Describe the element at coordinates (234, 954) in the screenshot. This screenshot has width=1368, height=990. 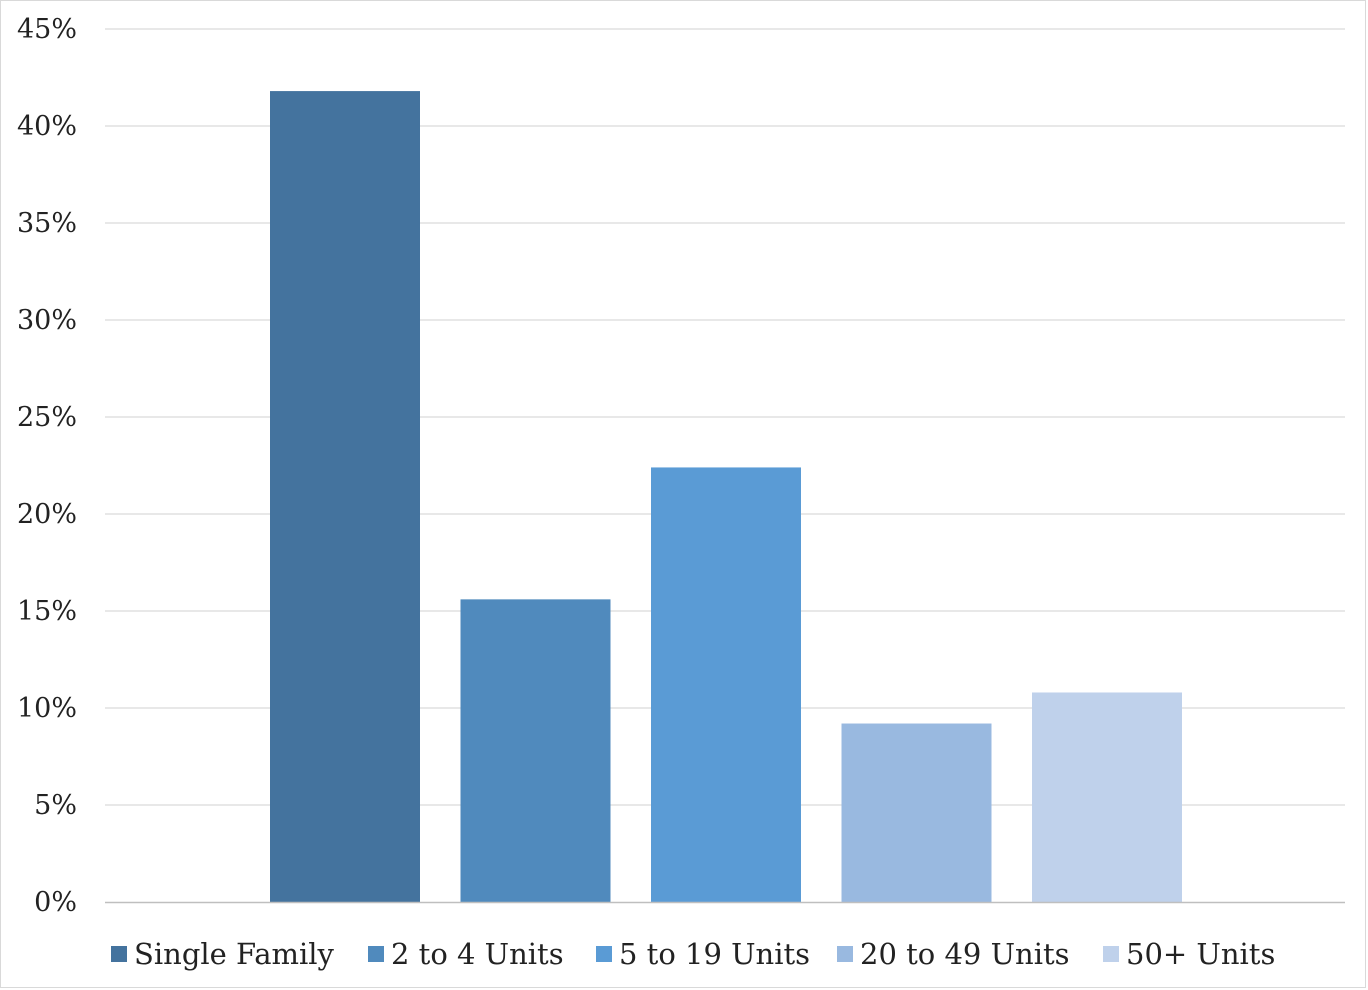
I see `legend-label: Single Family` at that location.